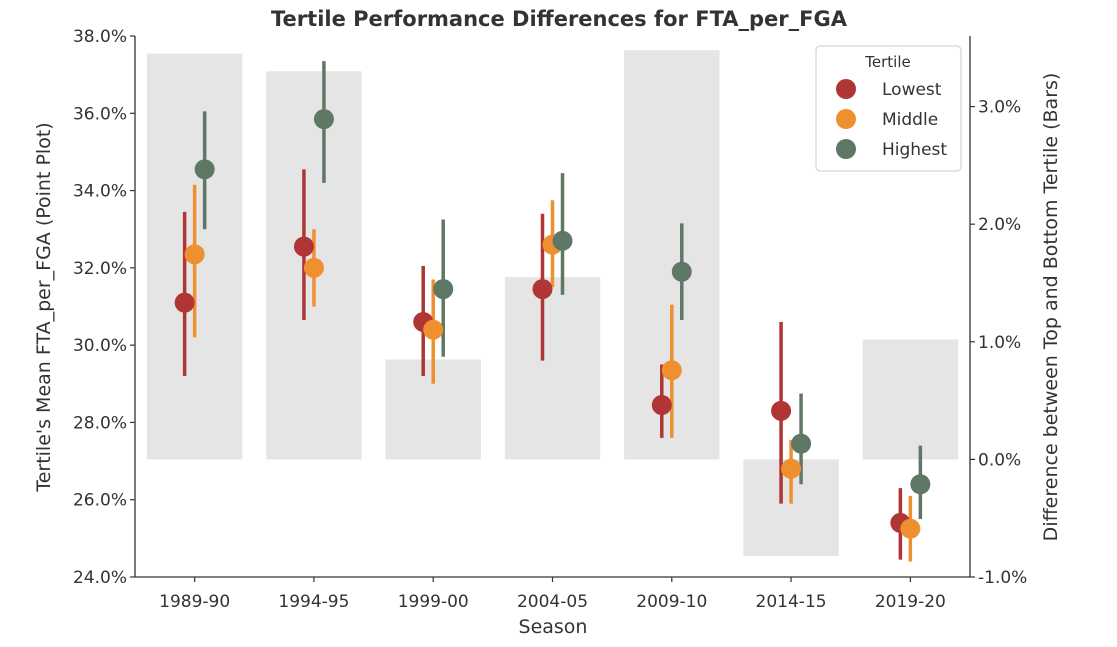 The height and width of the screenshot is (647, 1117). What do you see at coordinates (1002, 578) in the screenshot?
I see `y-right-tick-label: -1.0%` at bounding box center [1002, 578].